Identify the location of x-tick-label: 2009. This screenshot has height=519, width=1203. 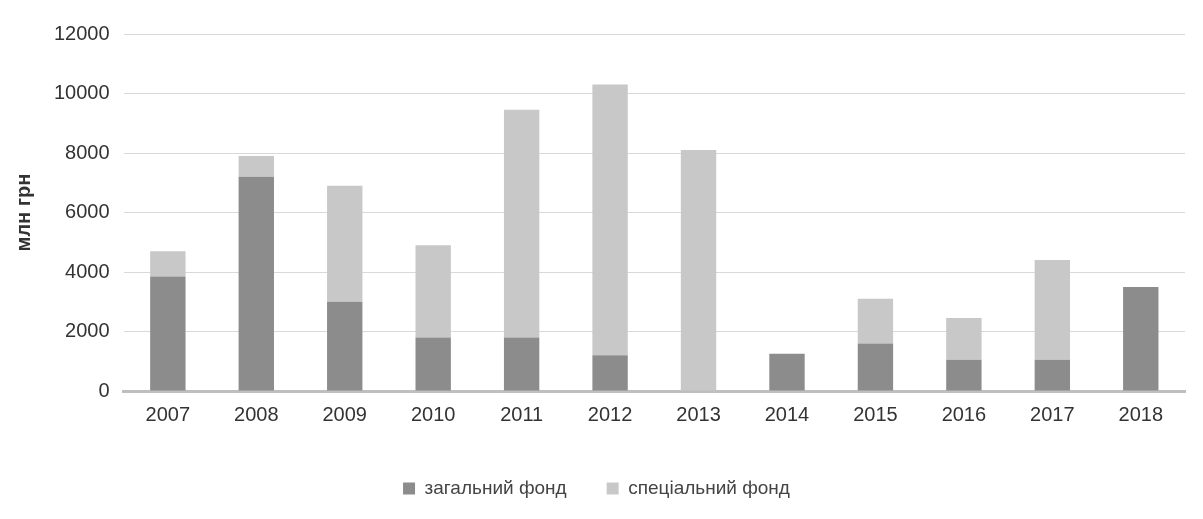
(344, 413).